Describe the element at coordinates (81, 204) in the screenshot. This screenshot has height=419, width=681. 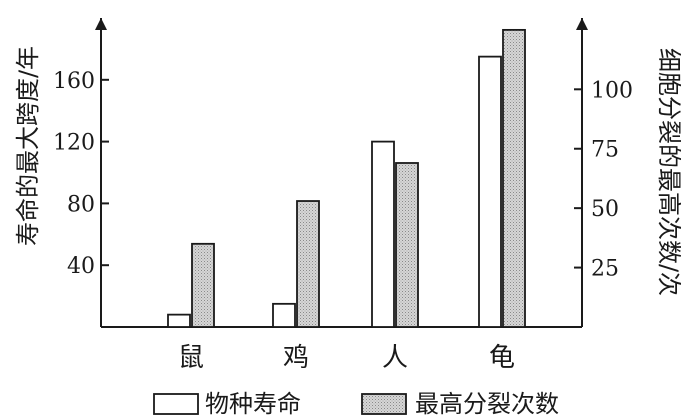
I see `left-tick-label: 80` at that location.